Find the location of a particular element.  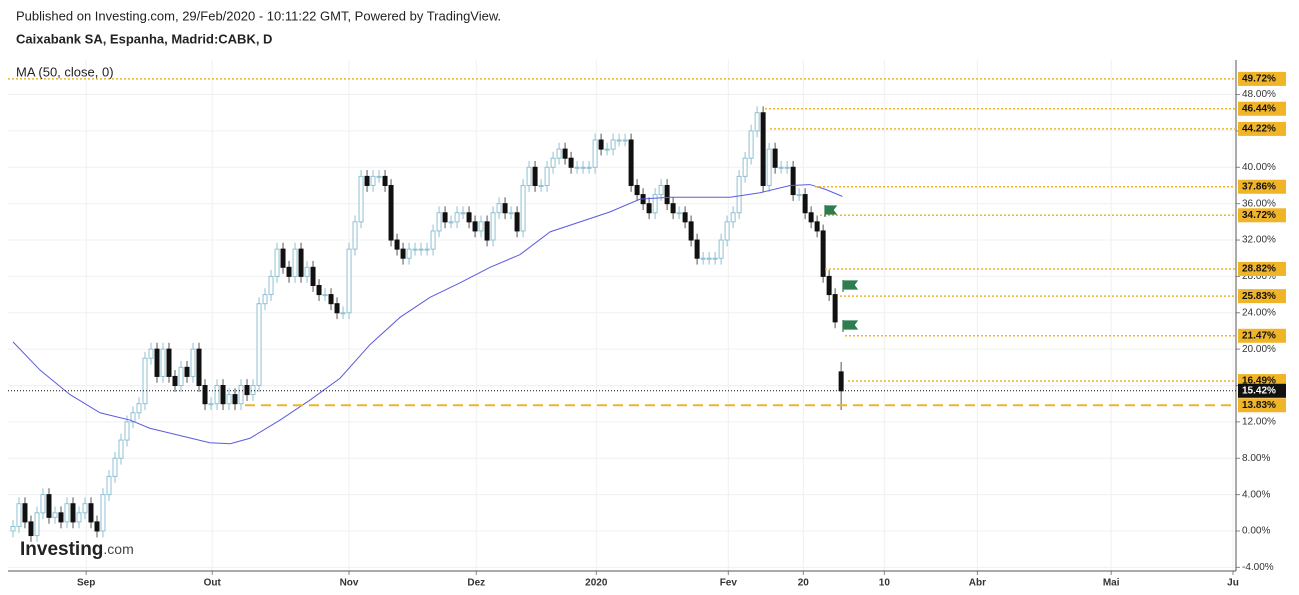

x-tick-label: Nov is located at coordinates (349, 583).